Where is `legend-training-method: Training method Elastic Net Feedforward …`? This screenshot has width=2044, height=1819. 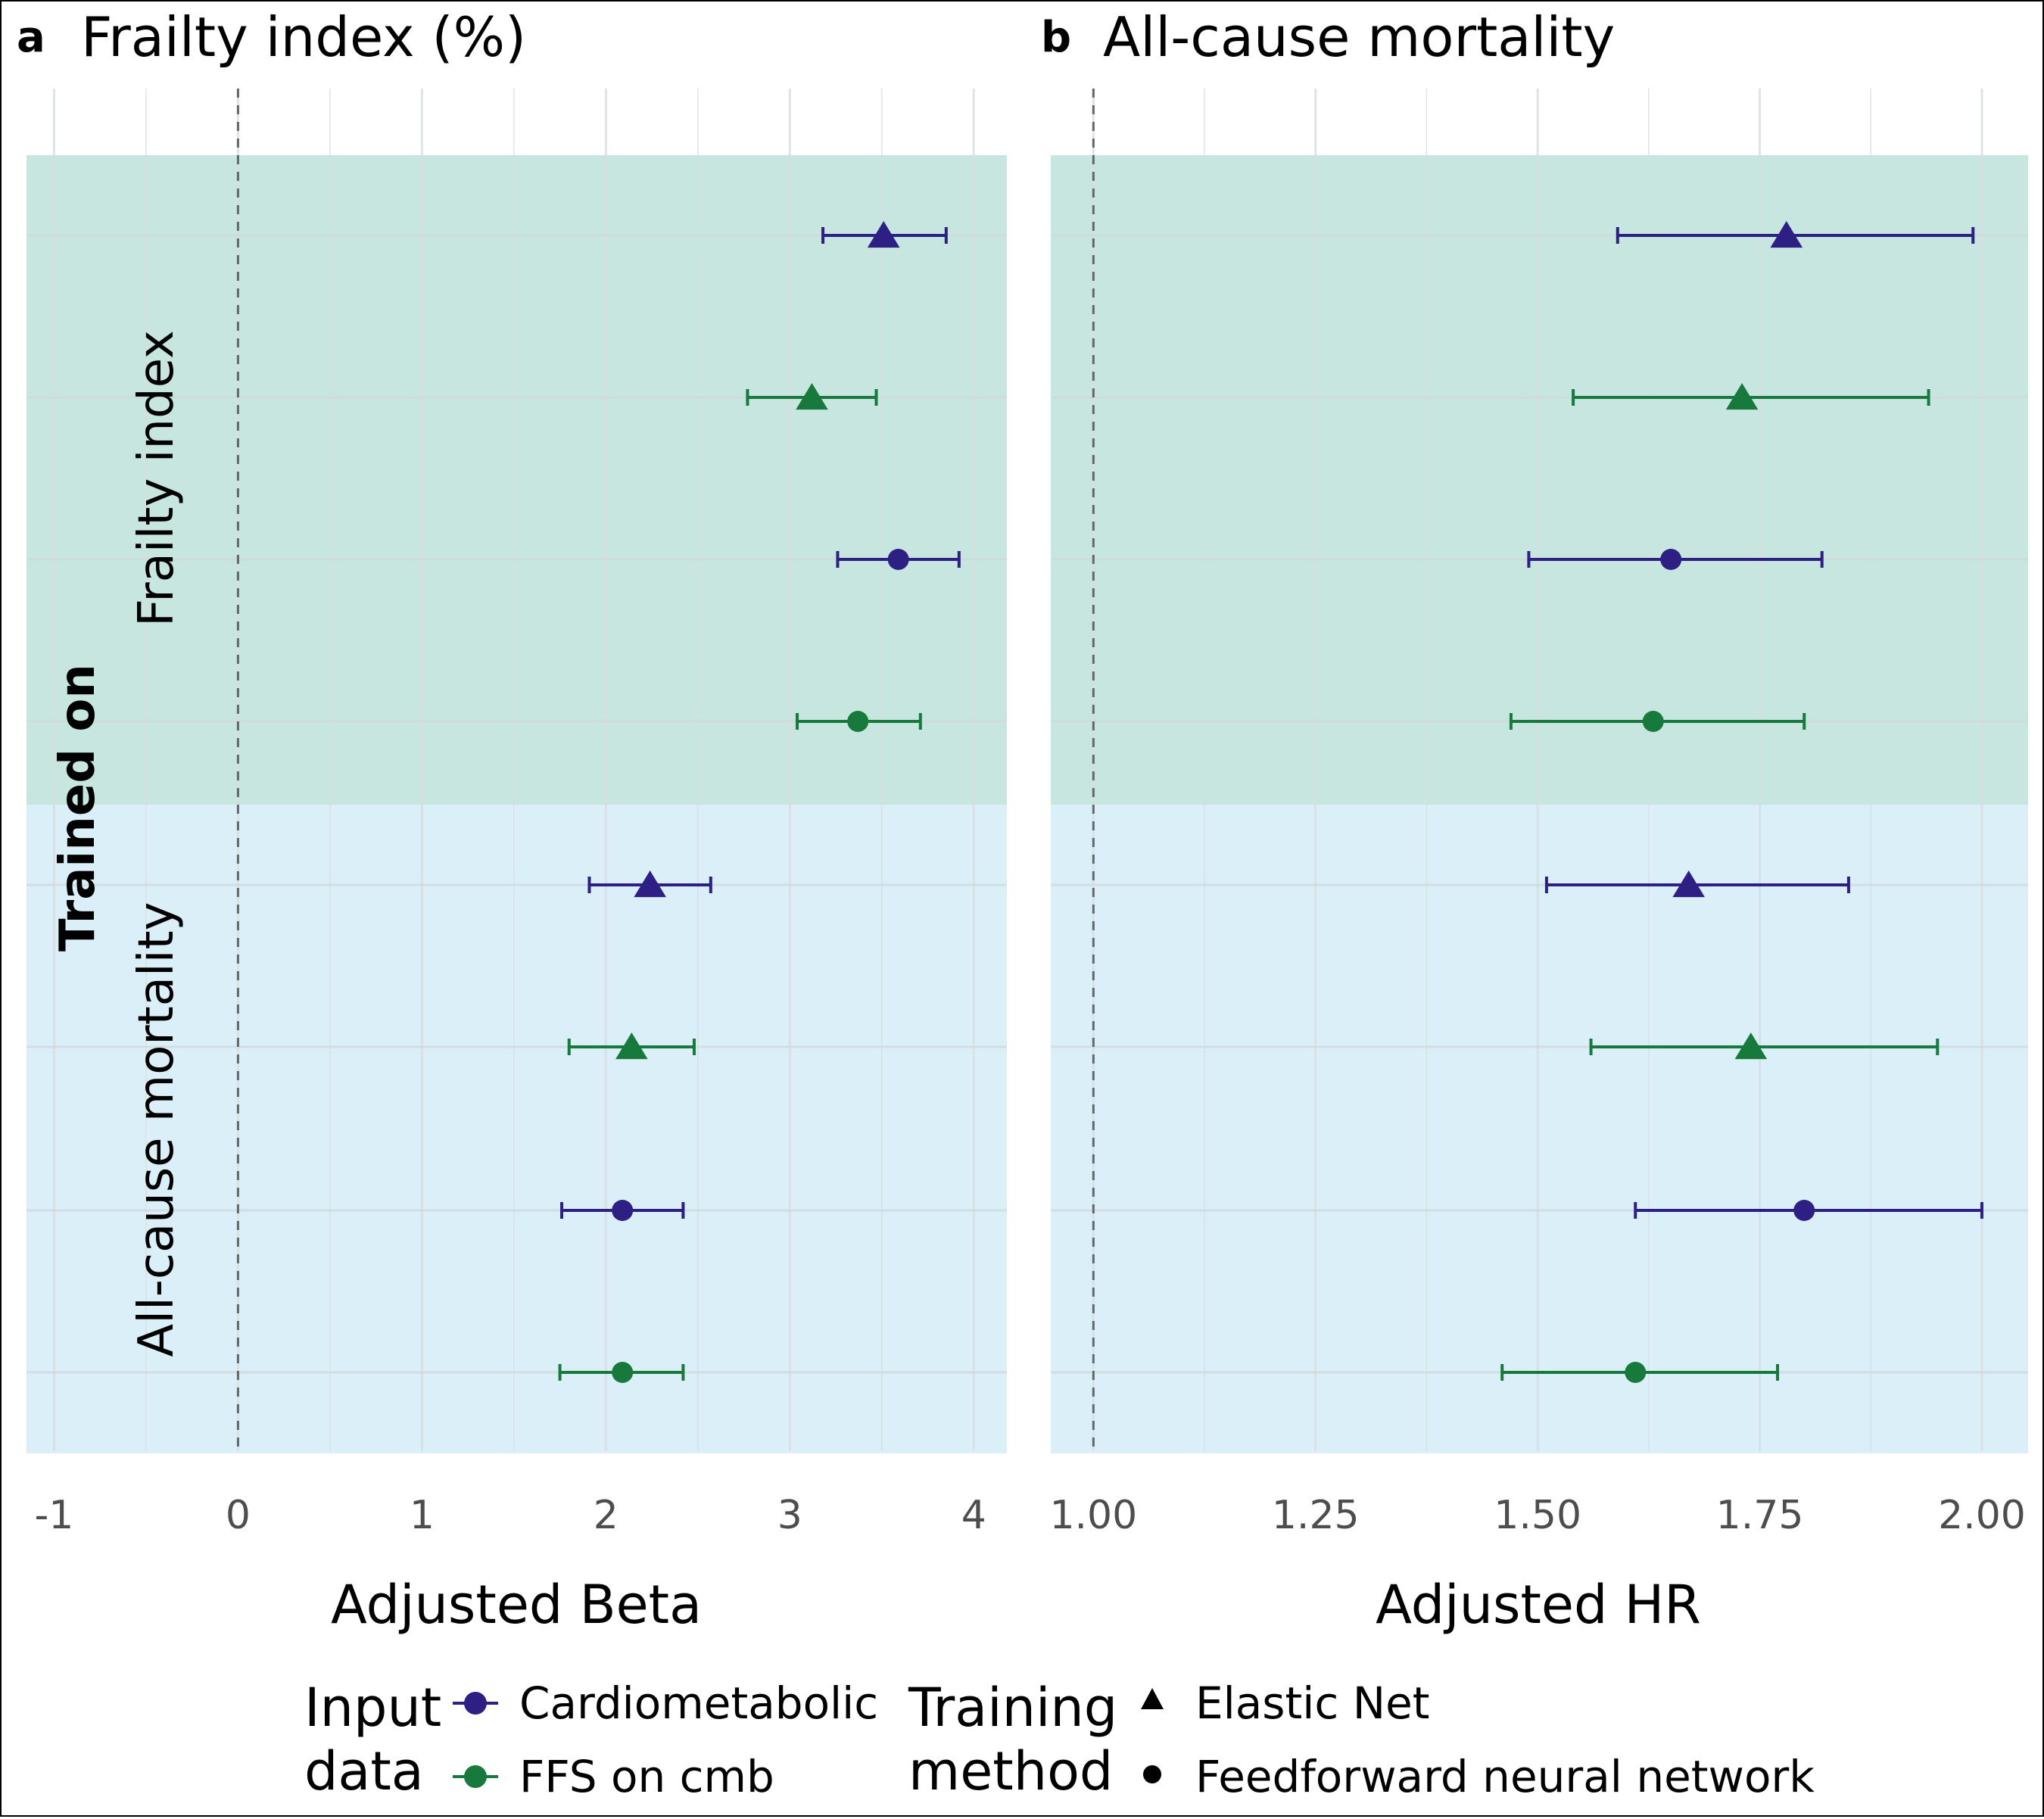
legend-training-method: Training method Elastic Net Feedforward … is located at coordinates (1361, 1739).